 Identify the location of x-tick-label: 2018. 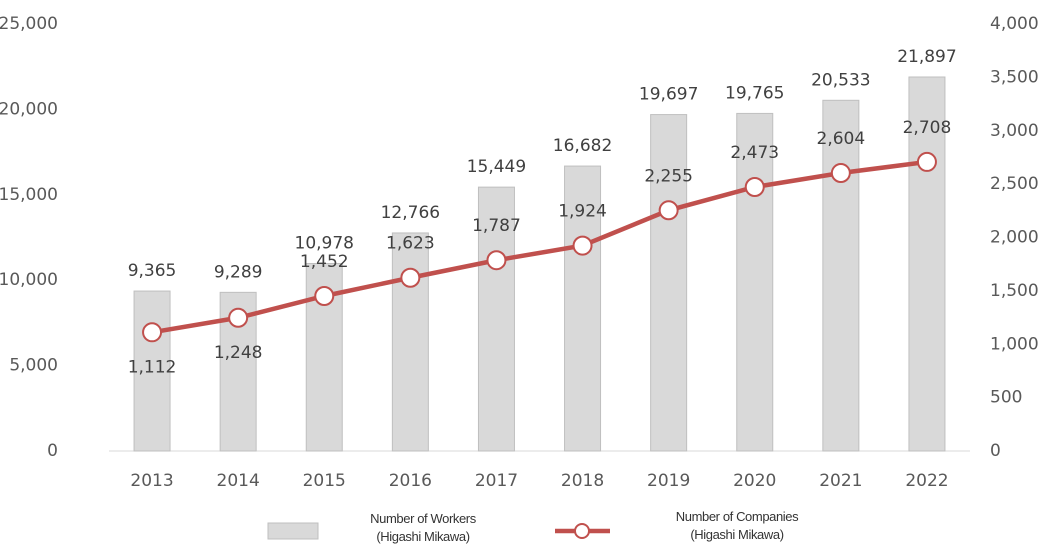
(582, 481).